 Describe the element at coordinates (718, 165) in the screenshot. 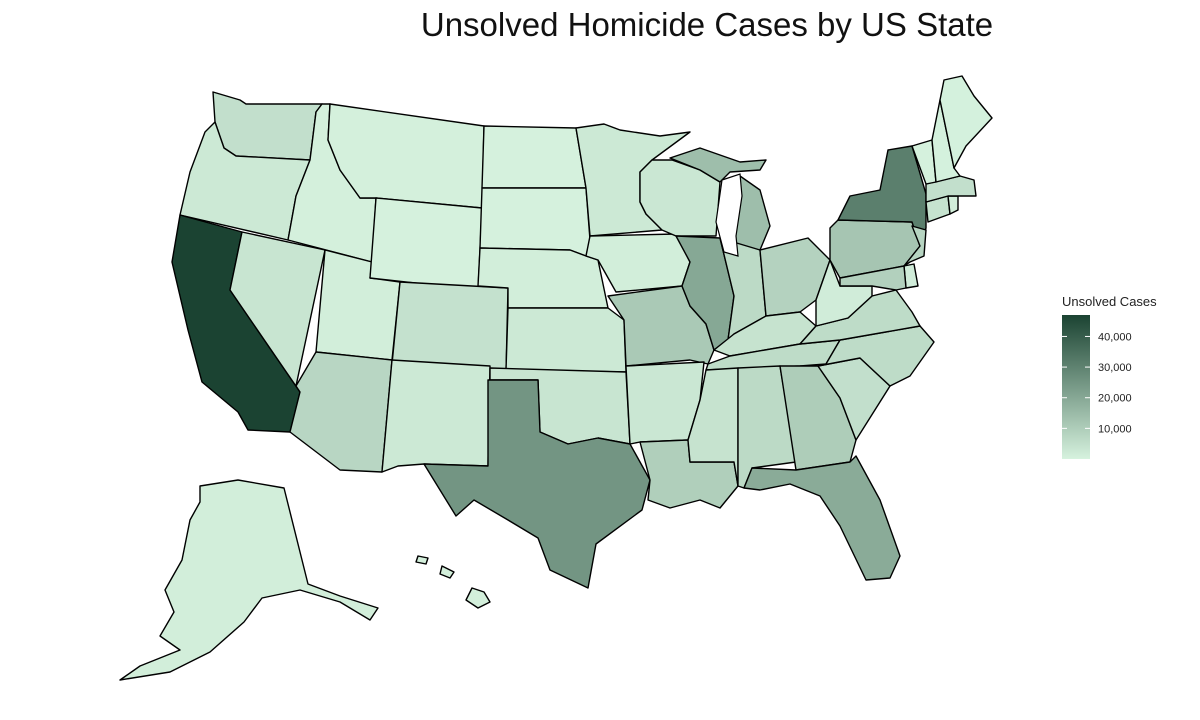

I see `state-michigan-upper` at that location.